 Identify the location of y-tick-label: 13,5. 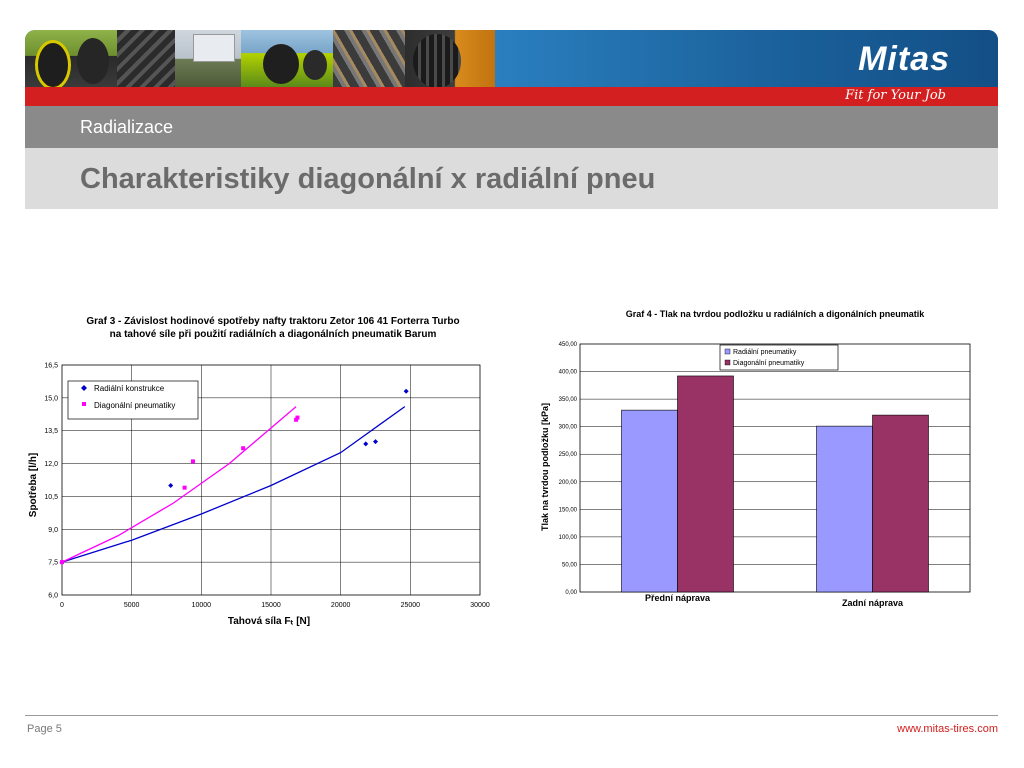
(51, 431).